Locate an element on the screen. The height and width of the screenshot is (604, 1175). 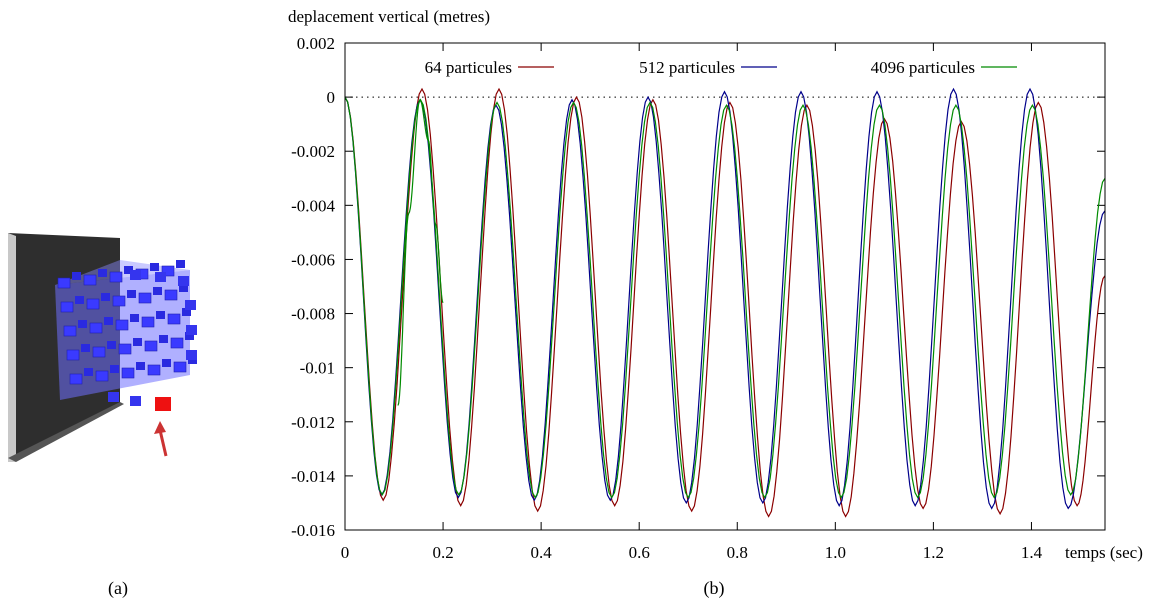
y-tick-label: -0.014 is located at coordinates (313, 476).